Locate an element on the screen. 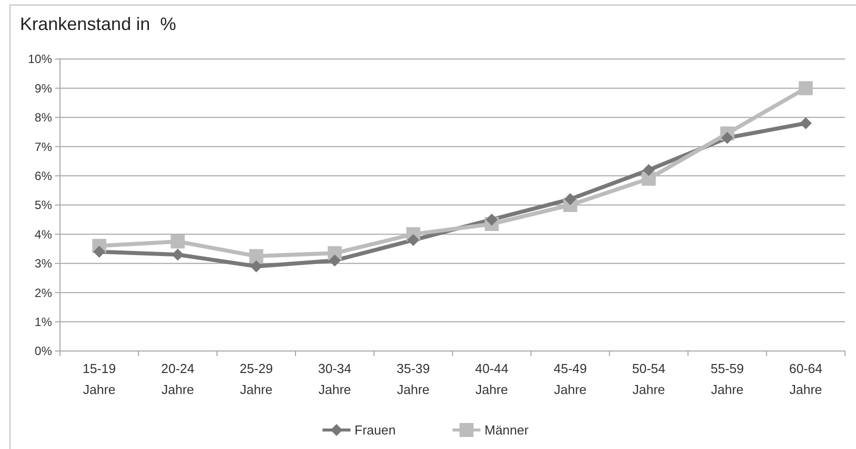 The width and height of the screenshot is (856, 449). x-tick-label: 30-34 Jahre is located at coordinates (335, 379).